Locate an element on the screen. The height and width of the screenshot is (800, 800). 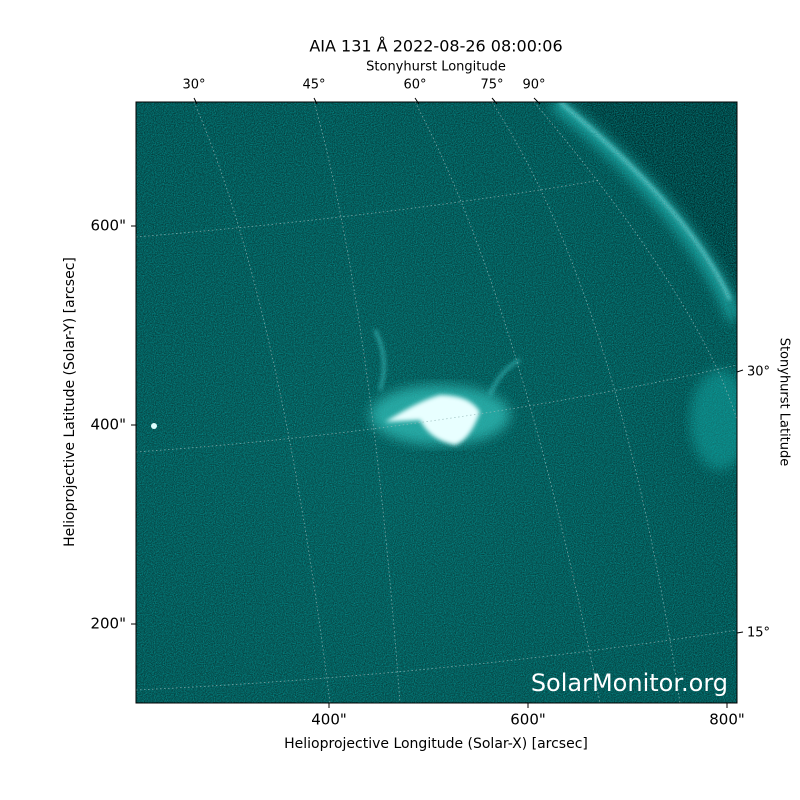
watermark: SolarMonitor.org is located at coordinates (629, 683).